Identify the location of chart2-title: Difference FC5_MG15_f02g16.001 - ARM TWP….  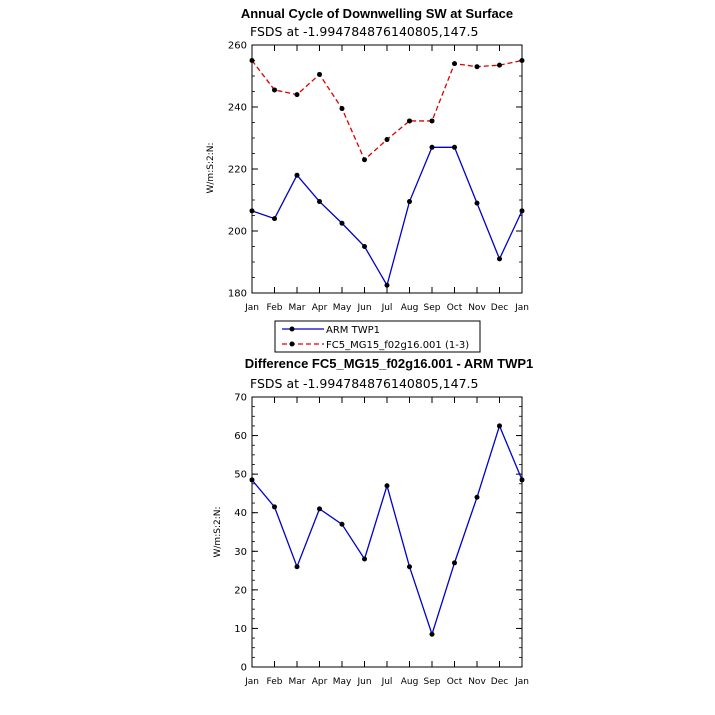
(389, 363).